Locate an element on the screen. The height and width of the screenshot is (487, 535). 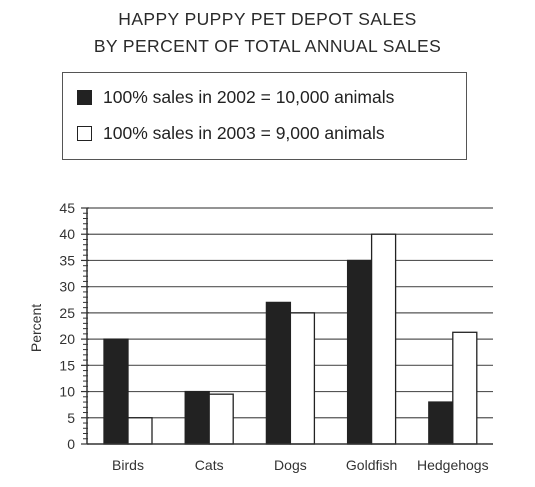
x-category-label: Hedgehogs is located at coordinates (453, 465).